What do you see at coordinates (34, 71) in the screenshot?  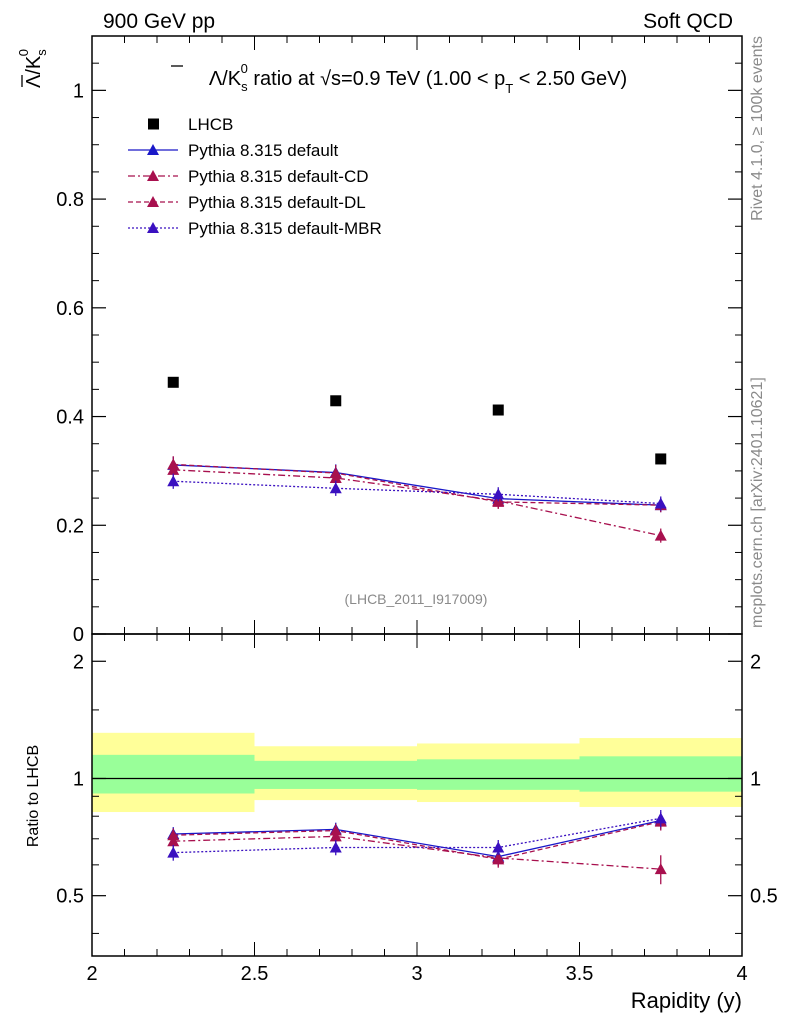 I see `ylabel-lambda-k: Λ/K` at bounding box center [34, 71].